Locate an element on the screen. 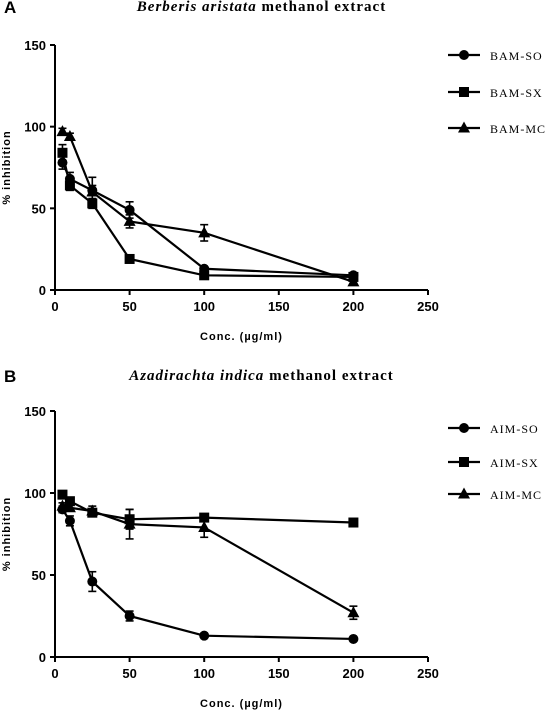 This screenshot has width=553, height=715. series-aim-sx is located at coordinates (208, 509).